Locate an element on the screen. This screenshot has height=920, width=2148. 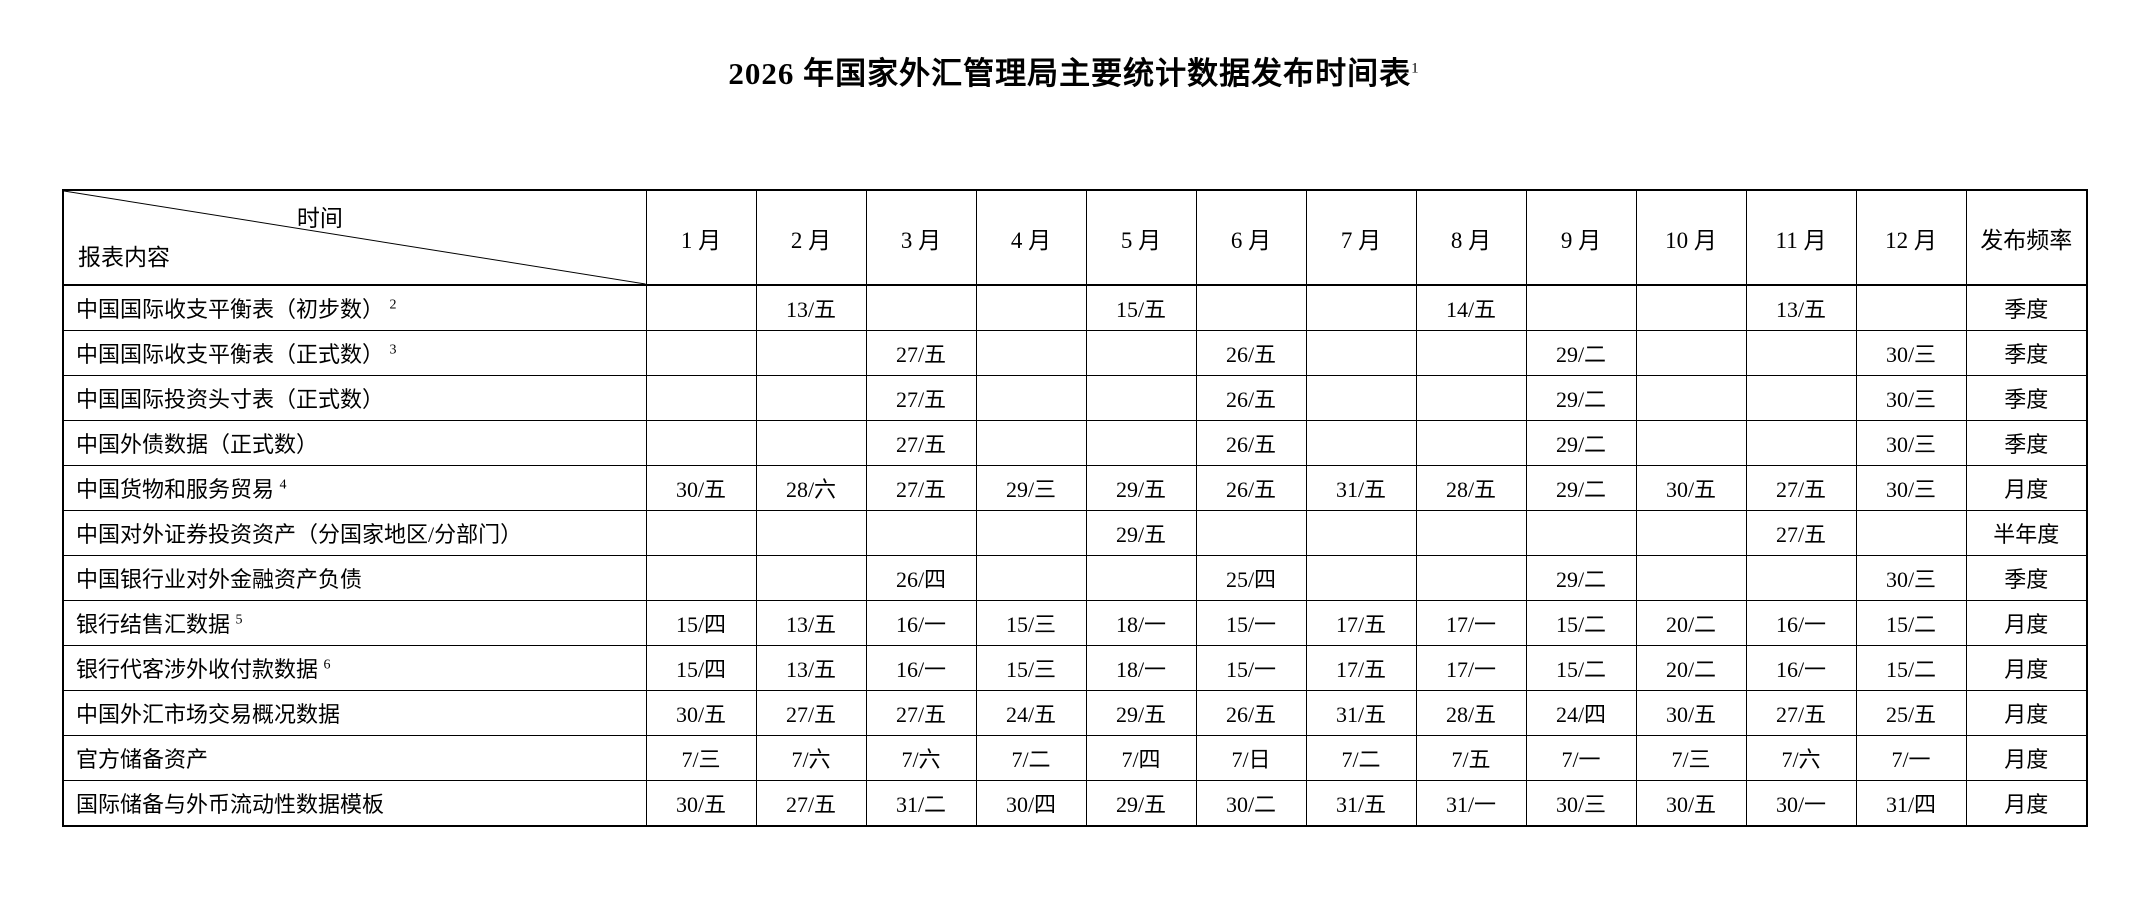
date-cell: 7/四 is located at coordinates (1141, 758).